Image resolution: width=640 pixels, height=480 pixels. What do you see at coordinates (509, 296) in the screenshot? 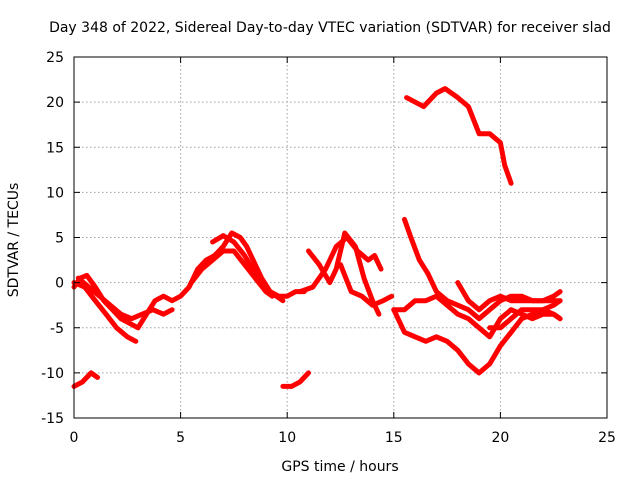
I see `series-sat-o` at bounding box center [509, 296].